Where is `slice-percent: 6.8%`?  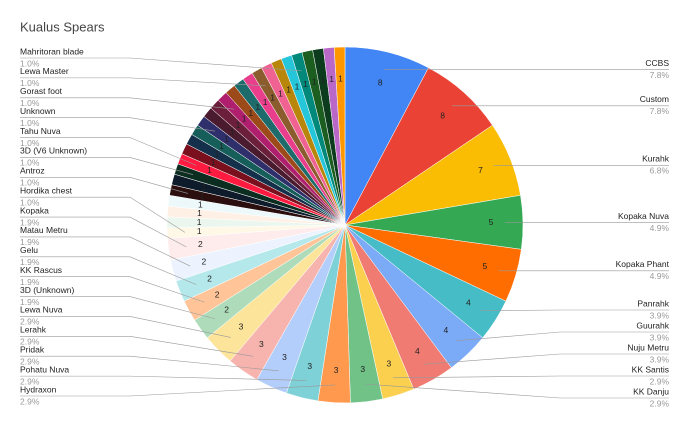
slice-percent: 6.8% is located at coordinates (660, 171).